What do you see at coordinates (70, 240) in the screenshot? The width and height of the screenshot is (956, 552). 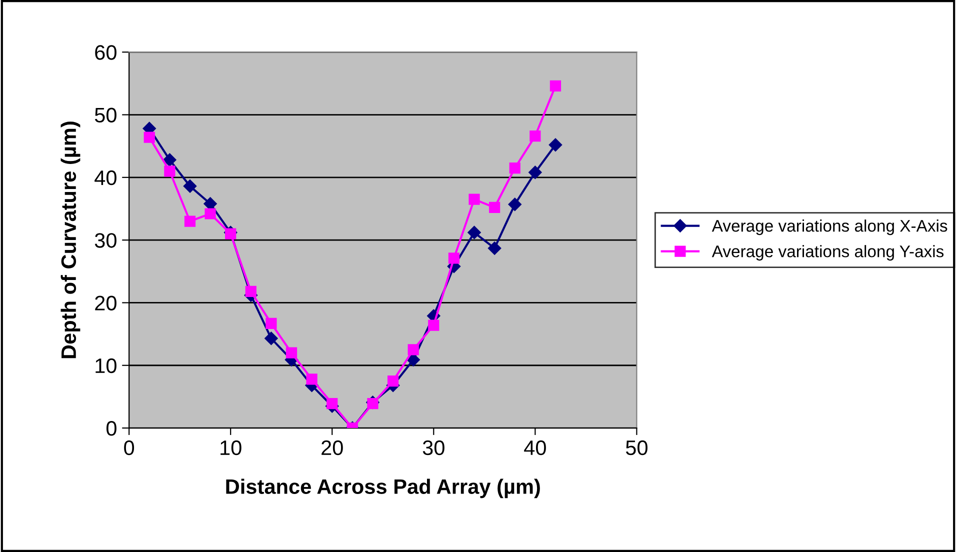 I see `y-axis-title: Depth of Curvature (µm)` at bounding box center [70, 240].